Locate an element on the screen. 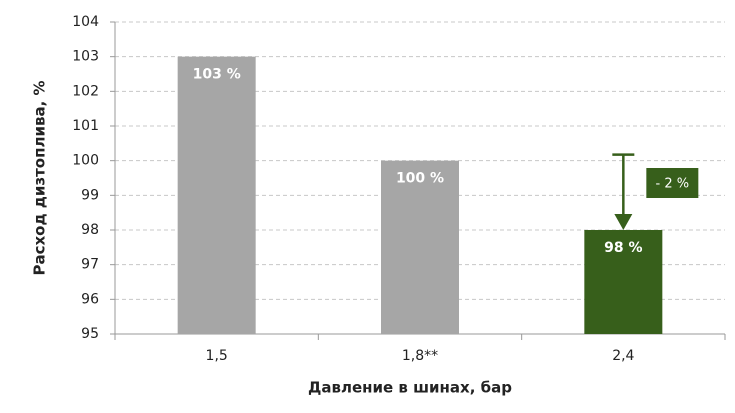 This screenshot has width=735, height=413. value-label: 100 % is located at coordinates (420, 179).